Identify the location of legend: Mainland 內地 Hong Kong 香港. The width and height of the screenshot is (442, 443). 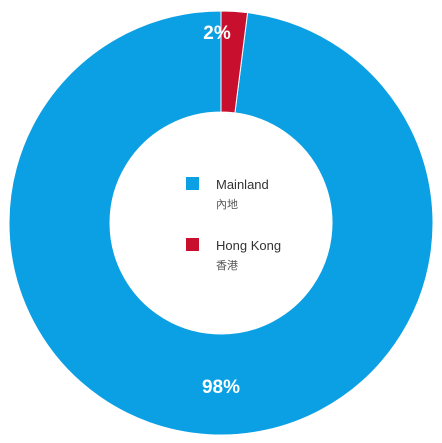
(233, 224).